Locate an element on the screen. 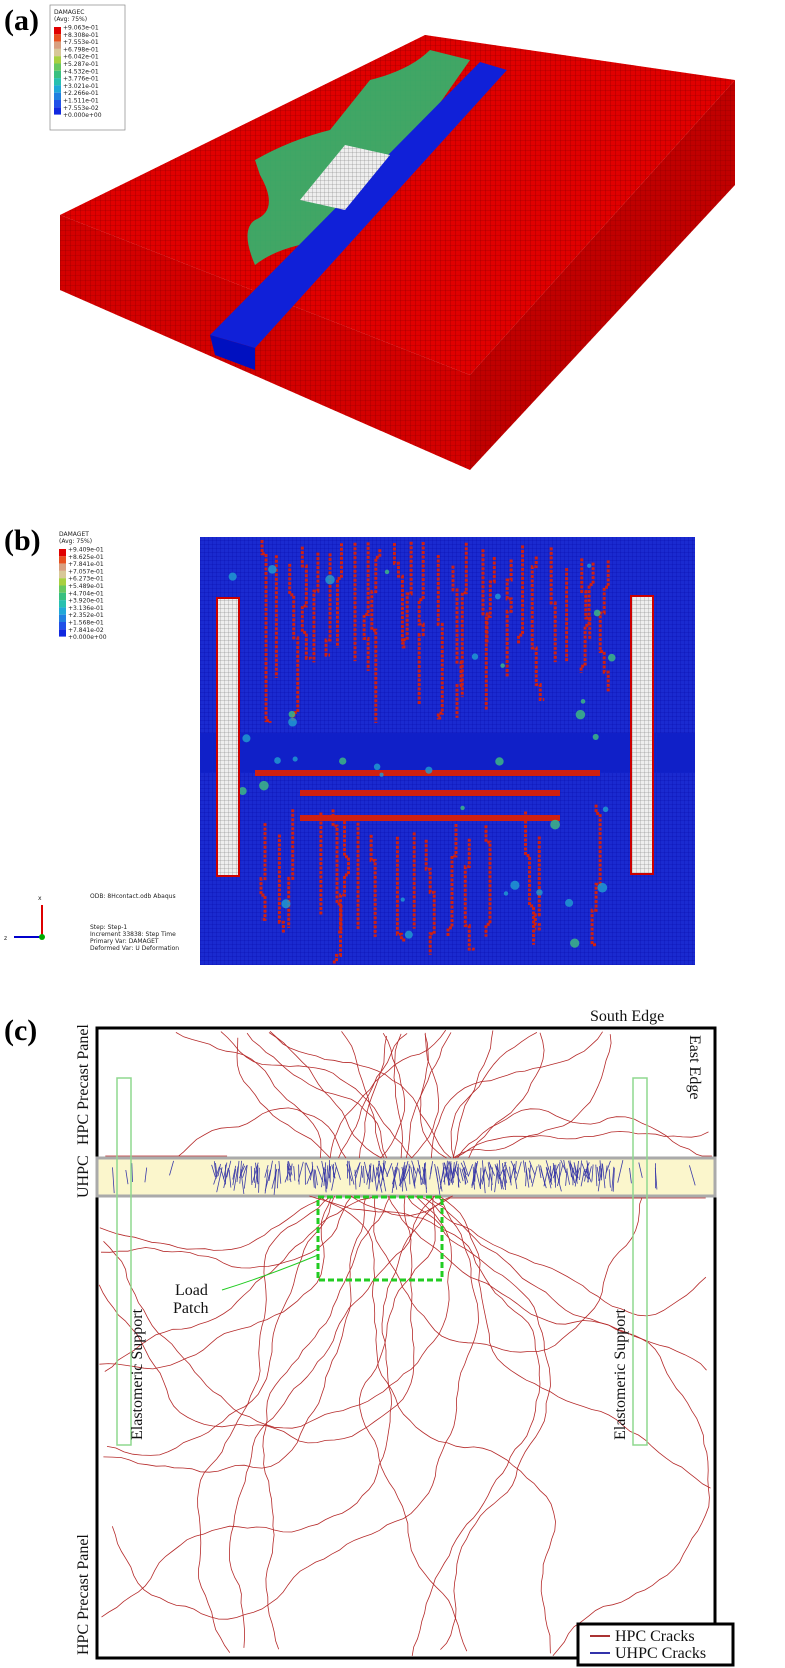 The height and width of the screenshot is (1668, 785). legend-value: +8.625e-01 is located at coordinates (86, 557).